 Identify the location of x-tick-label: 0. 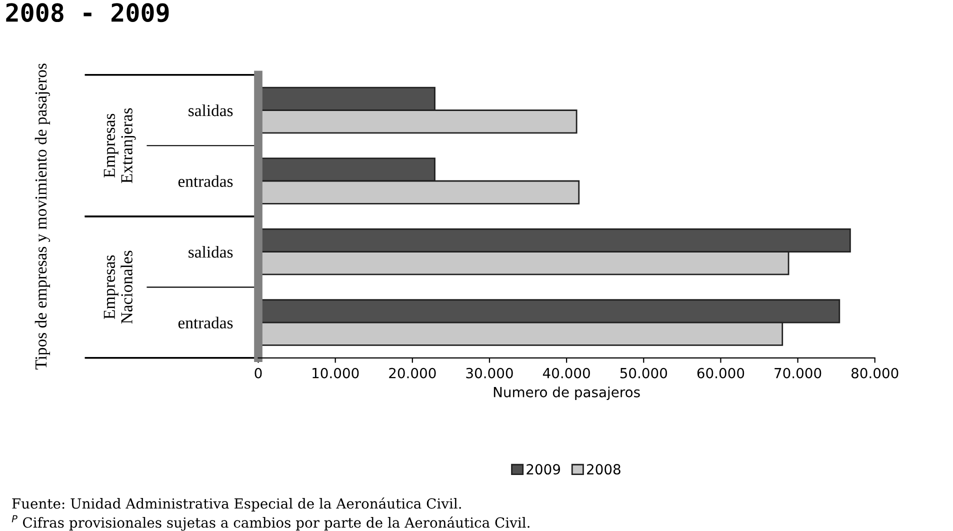
(258, 373).